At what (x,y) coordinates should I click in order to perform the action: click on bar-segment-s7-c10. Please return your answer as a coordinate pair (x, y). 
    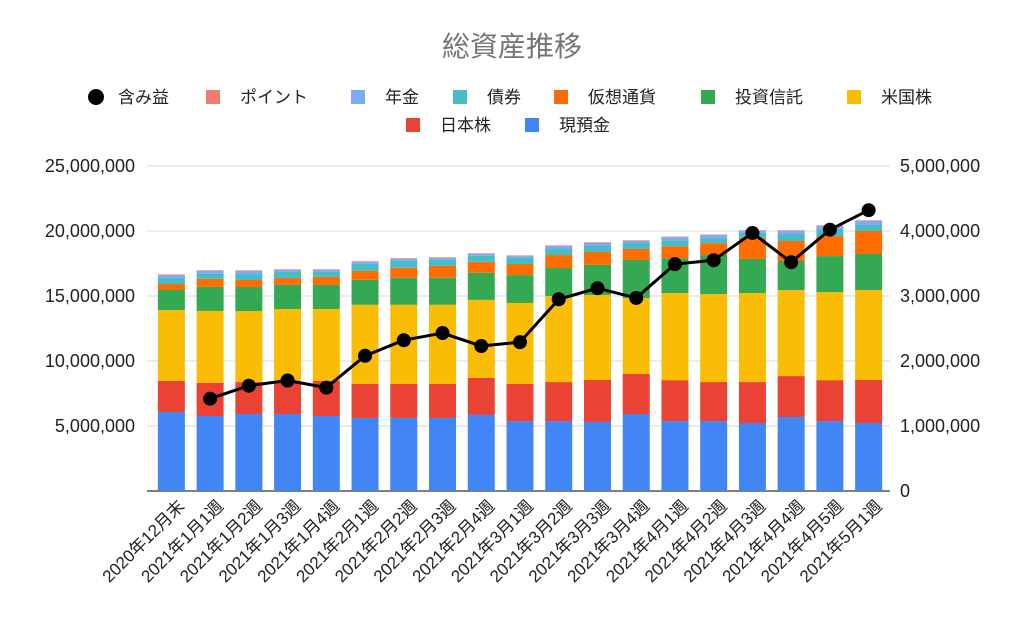
    Looking at the image, I should click on (559, 246).